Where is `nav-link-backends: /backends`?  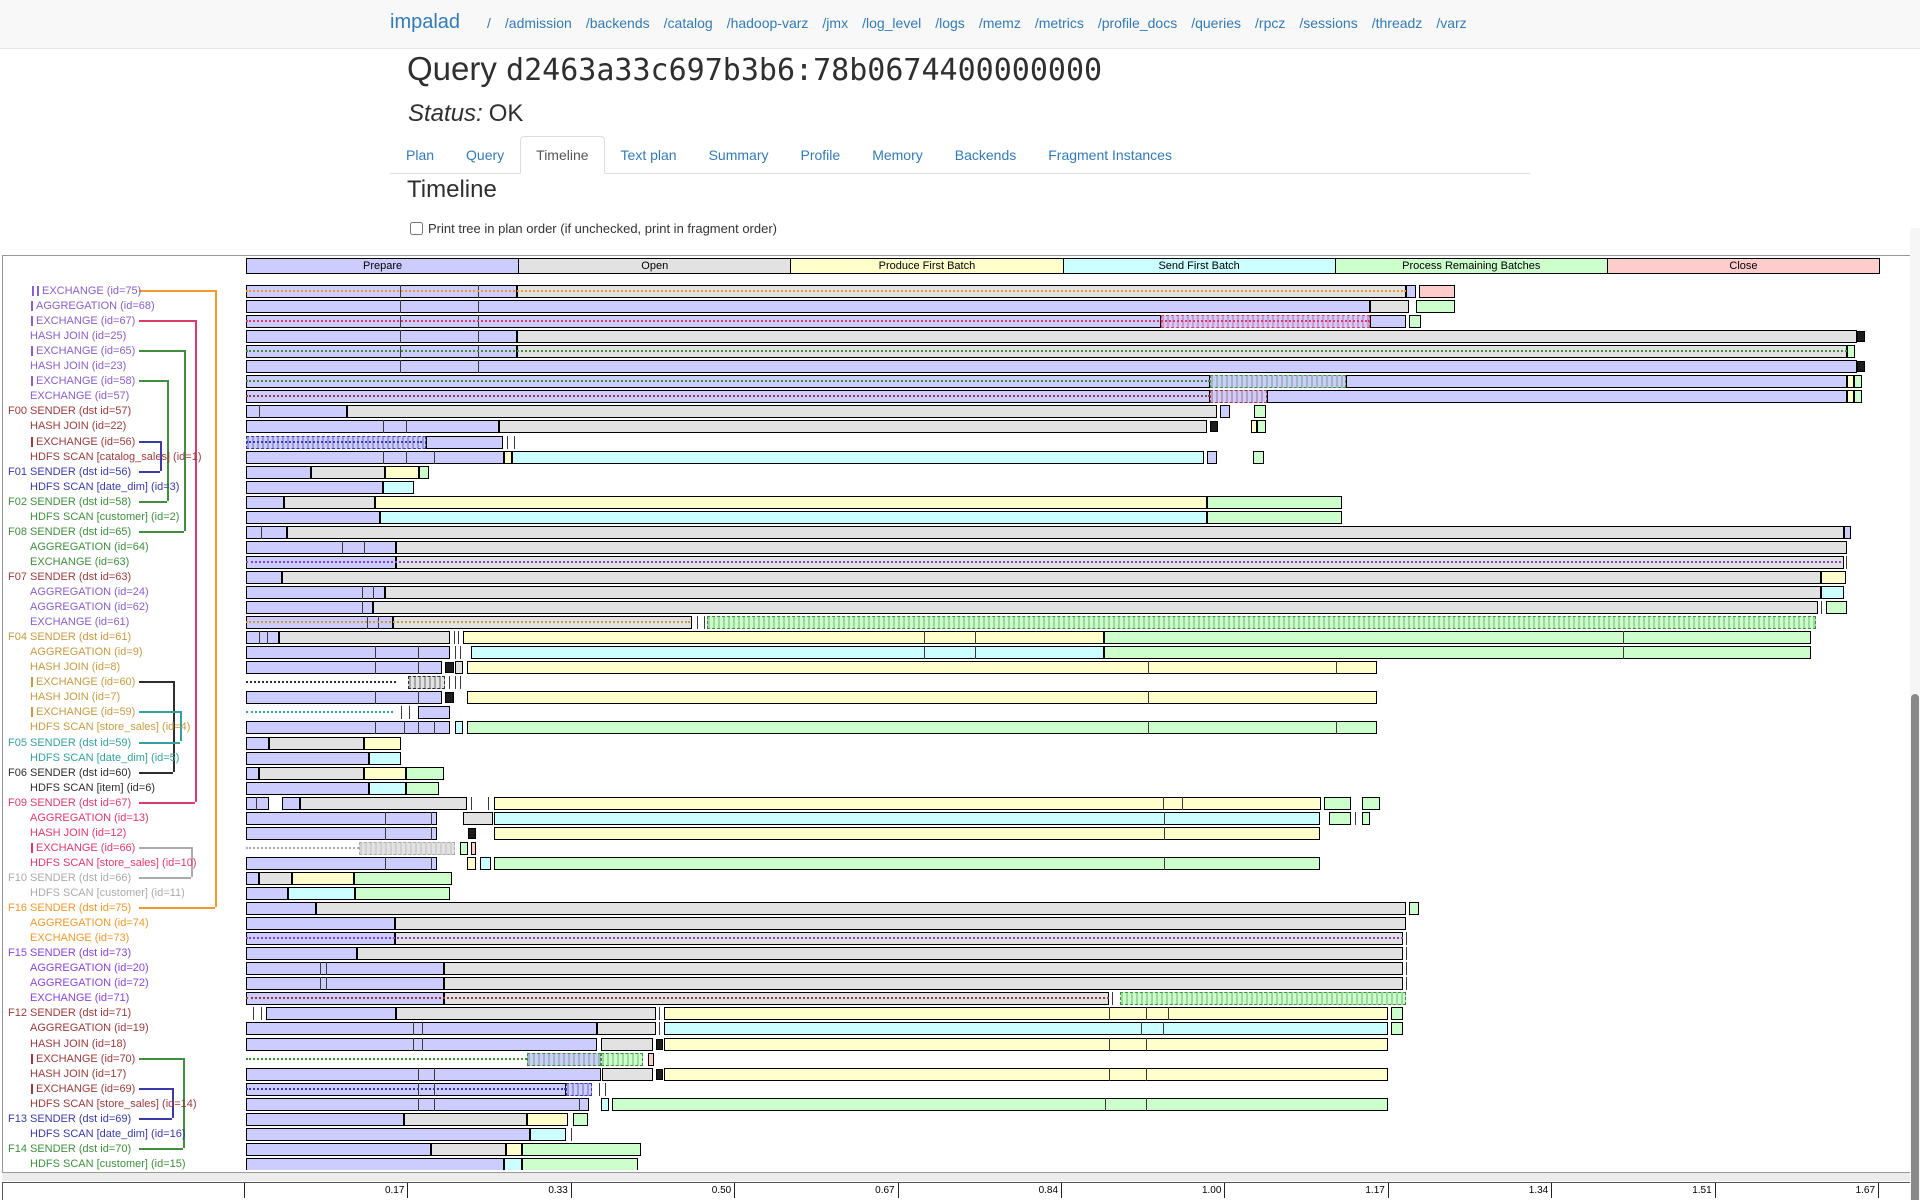 nav-link-backends: /backends is located at coordinates (617, 23).